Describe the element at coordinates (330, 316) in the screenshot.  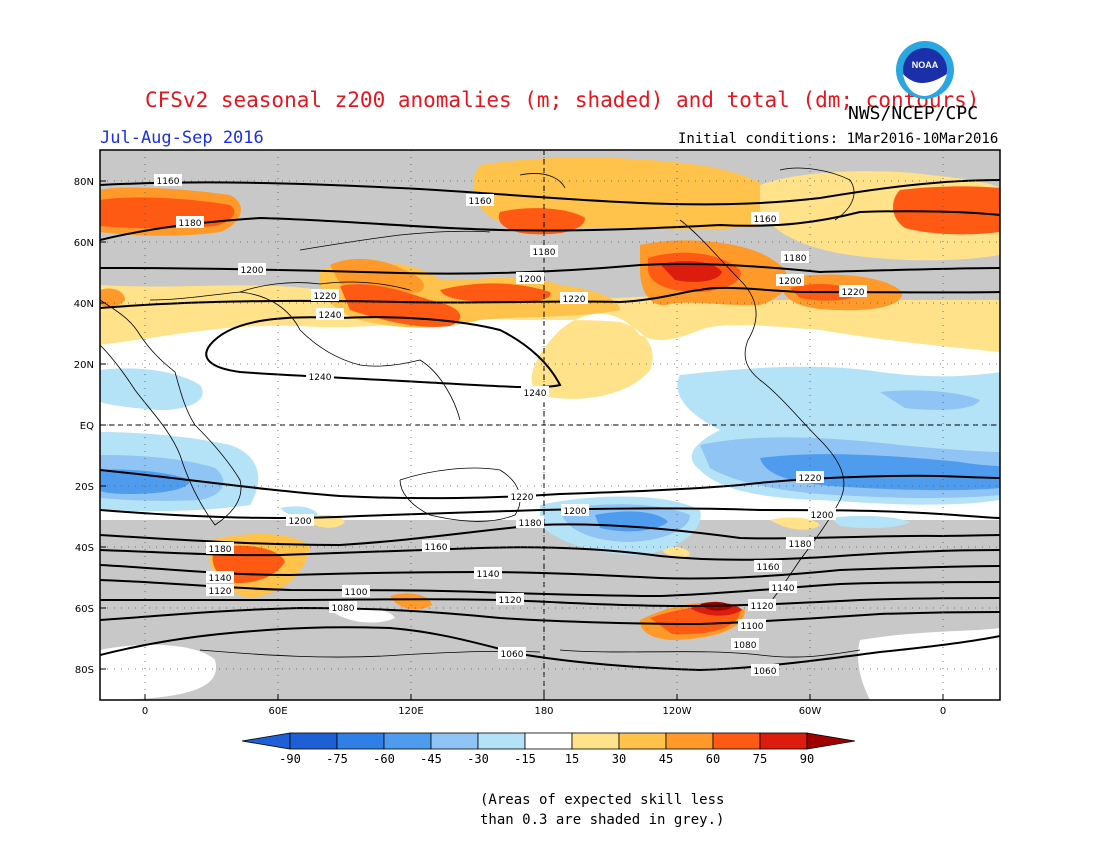
I see `contour-label: 1240` at that location.